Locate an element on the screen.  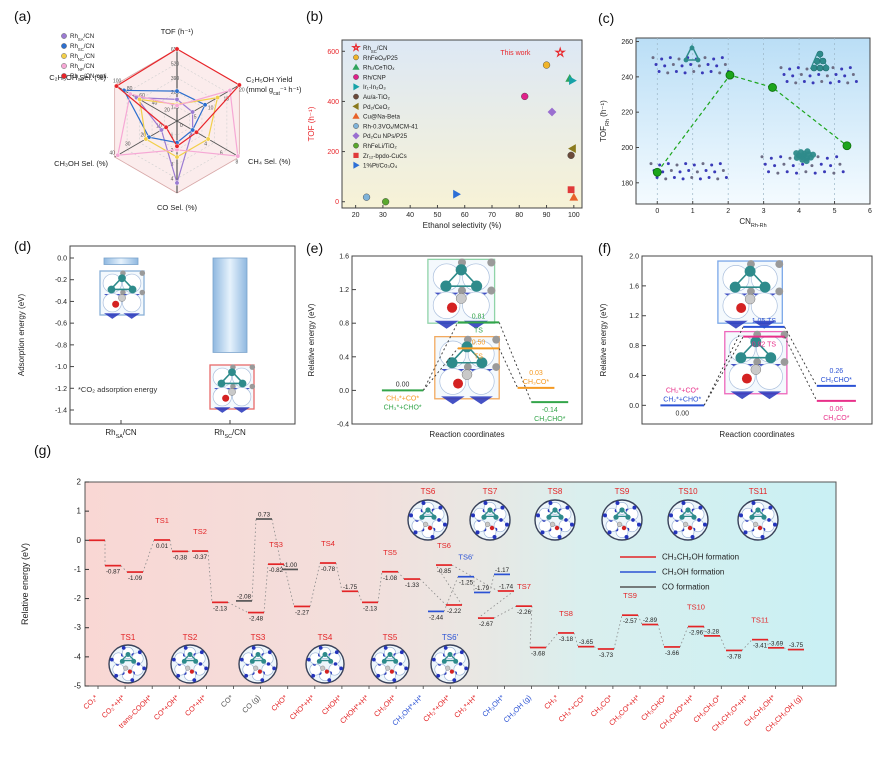
svg-text: 0.73 is located at coordinates (264, 515).